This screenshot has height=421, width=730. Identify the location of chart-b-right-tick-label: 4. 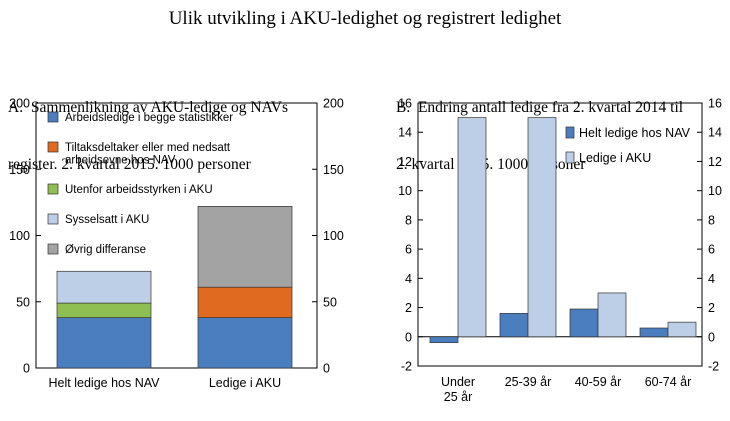
(711, 279).